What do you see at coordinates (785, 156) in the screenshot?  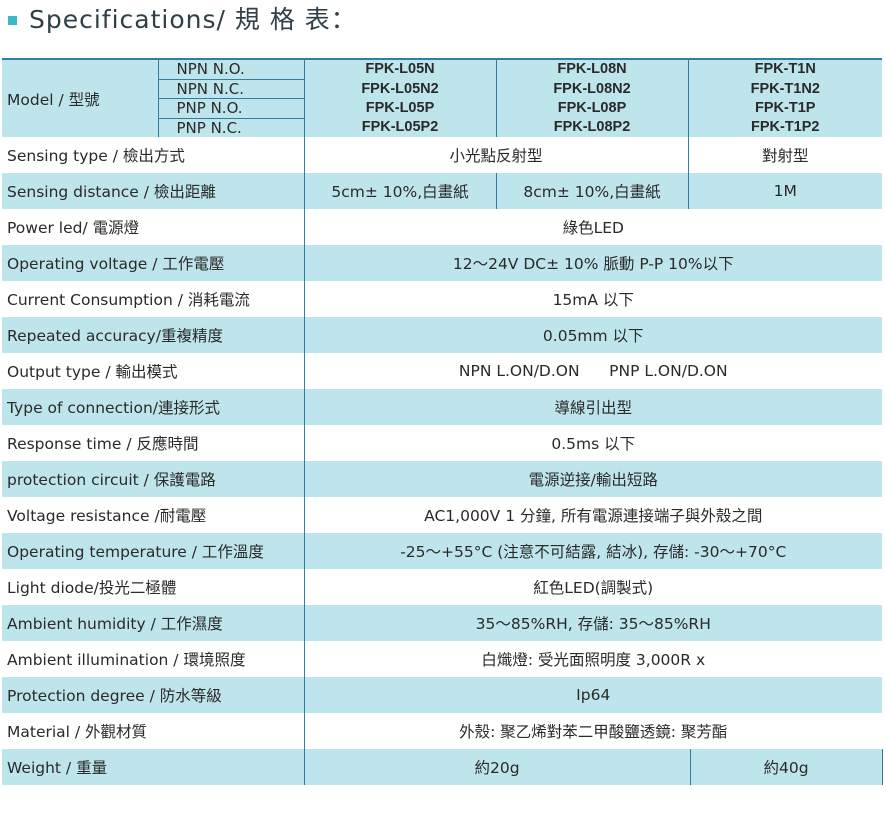 I see `spec-value: 對射型` at bounding box center [785, 156].